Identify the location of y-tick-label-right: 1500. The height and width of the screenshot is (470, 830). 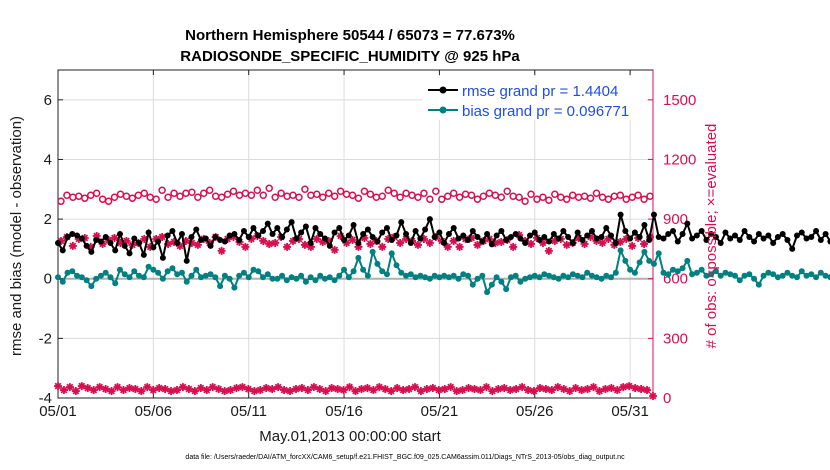
(679, 100).